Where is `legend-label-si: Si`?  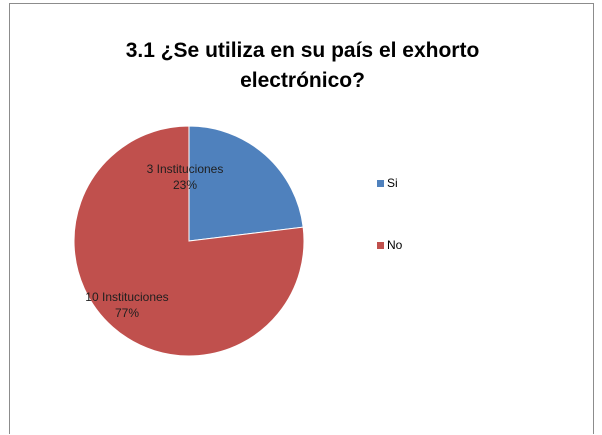 legend-label-si: Si is located at coordinates (392, 183).